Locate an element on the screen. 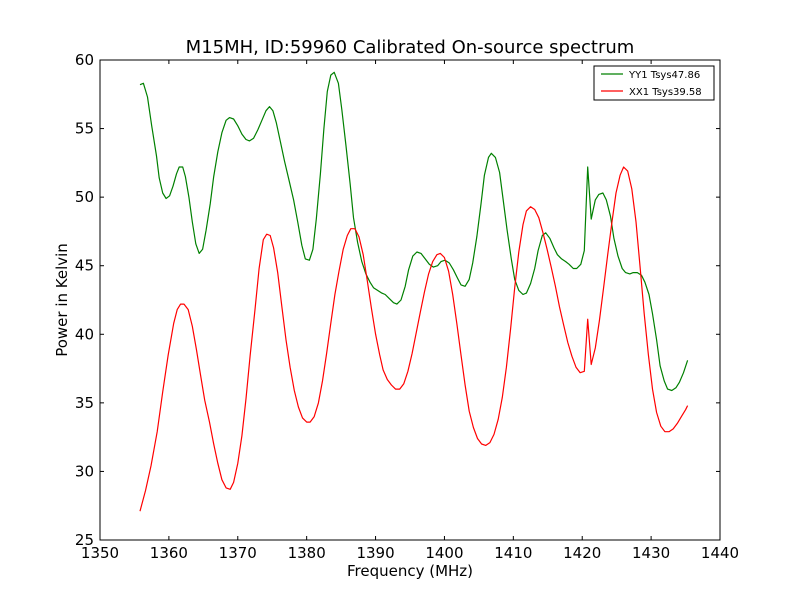  y-tick-label: 50 is located at coordinates (84, 197).